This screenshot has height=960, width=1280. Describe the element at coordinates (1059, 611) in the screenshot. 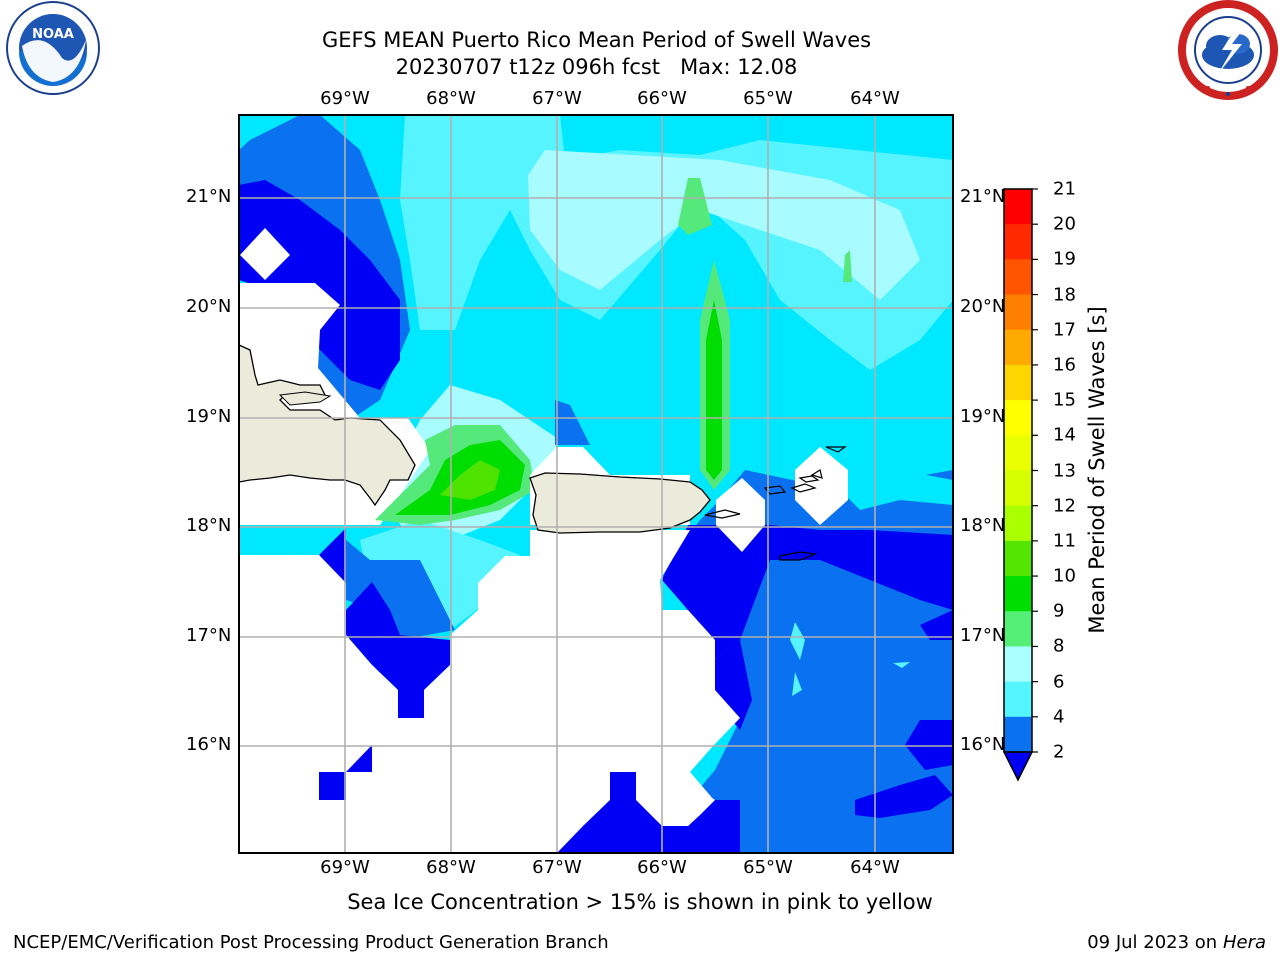

I see `colorbar-tick-label: 9` at that location.